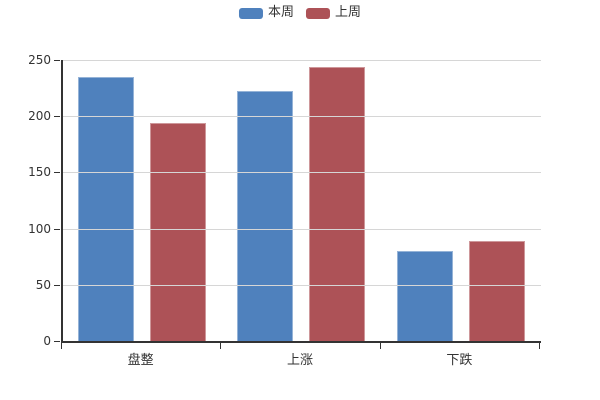 The width and height of the screenshot is (600, 400). I want to click on gridline-y150, so click(302, 173).